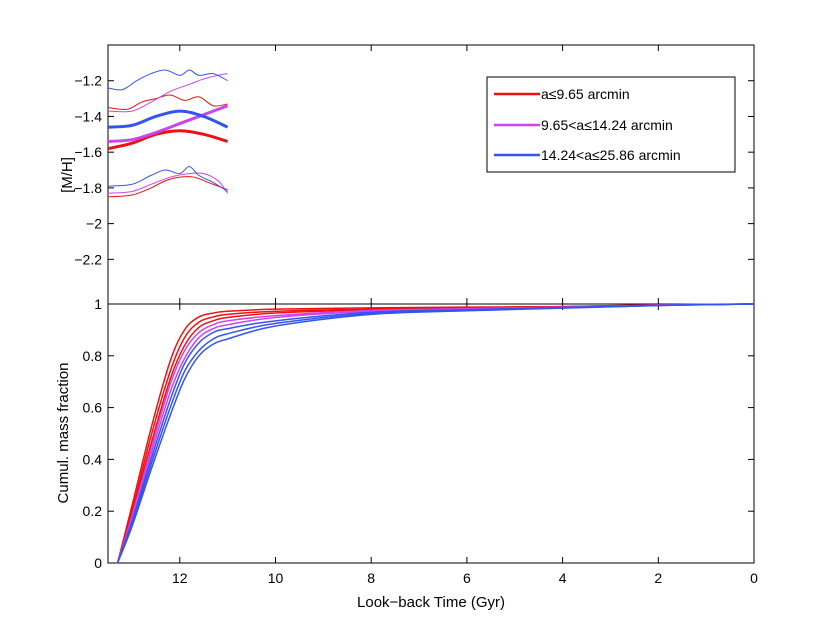 Image resolution: width=830 pixels, height=638 pixels. Describe the element at coordinates (180, 578) in the screenshot. I see `xtick-label: 12` at that location.